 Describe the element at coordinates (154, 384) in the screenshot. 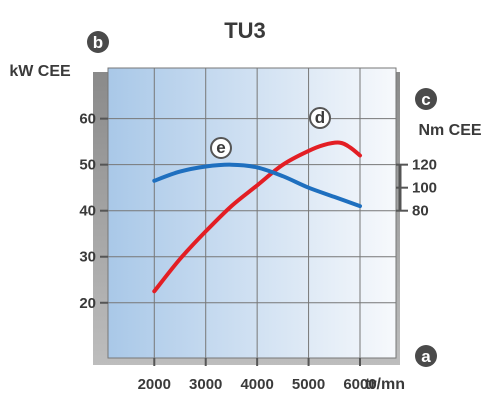

I see `x-tick-label: 2000` at that location.